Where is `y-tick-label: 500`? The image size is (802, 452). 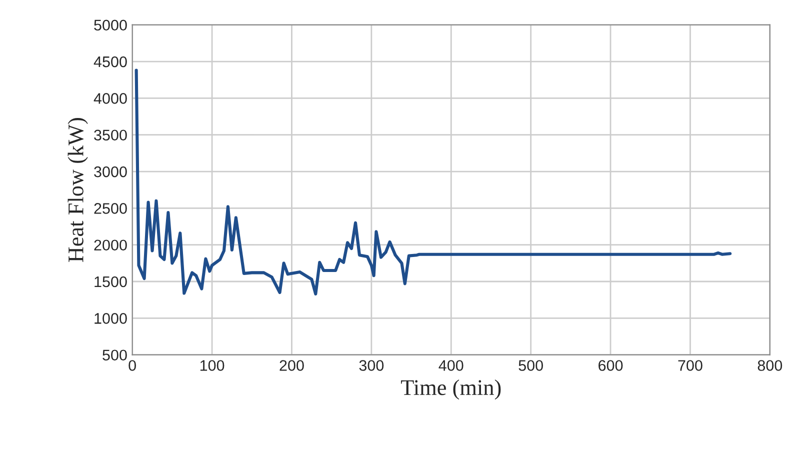 y-tick-label: 500 is located at coordinates (114, 355).